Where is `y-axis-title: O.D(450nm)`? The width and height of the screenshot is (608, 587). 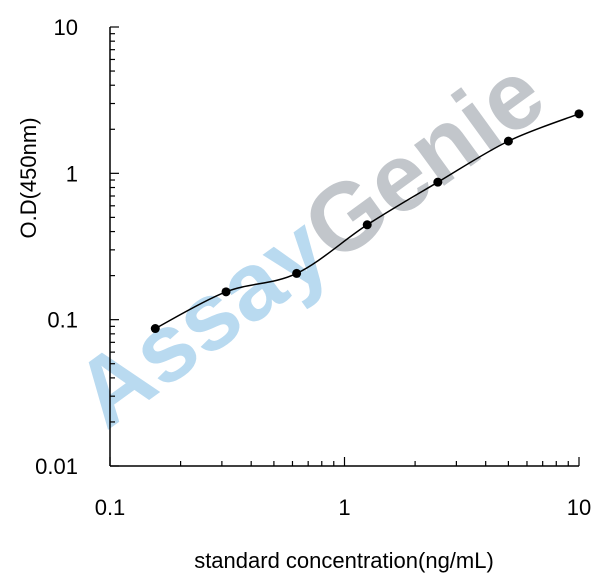
y-axis-title: O.D(450nm) is located at coordinates (28, 177).